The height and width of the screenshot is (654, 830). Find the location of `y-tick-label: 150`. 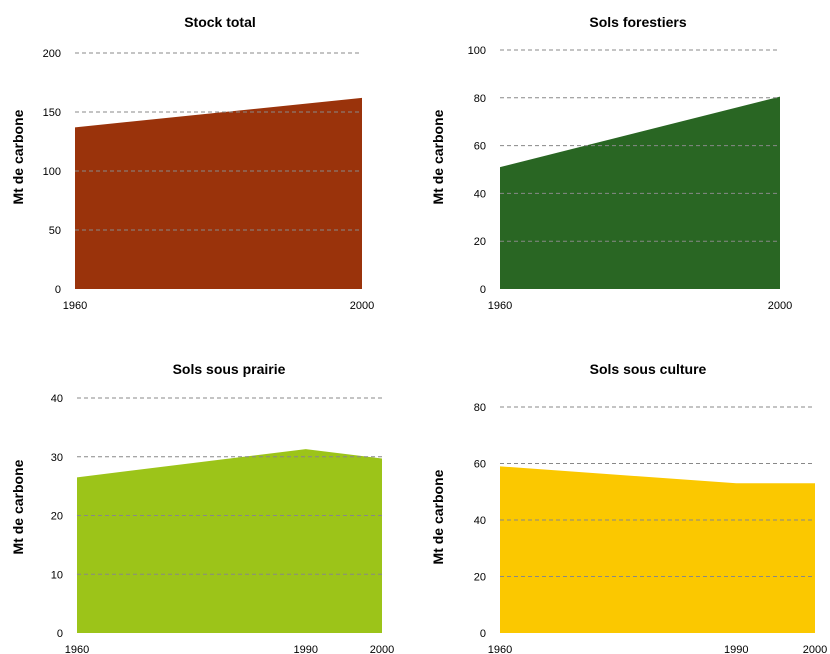

y-tick-label: 150 is located at coordinates (52, 113).